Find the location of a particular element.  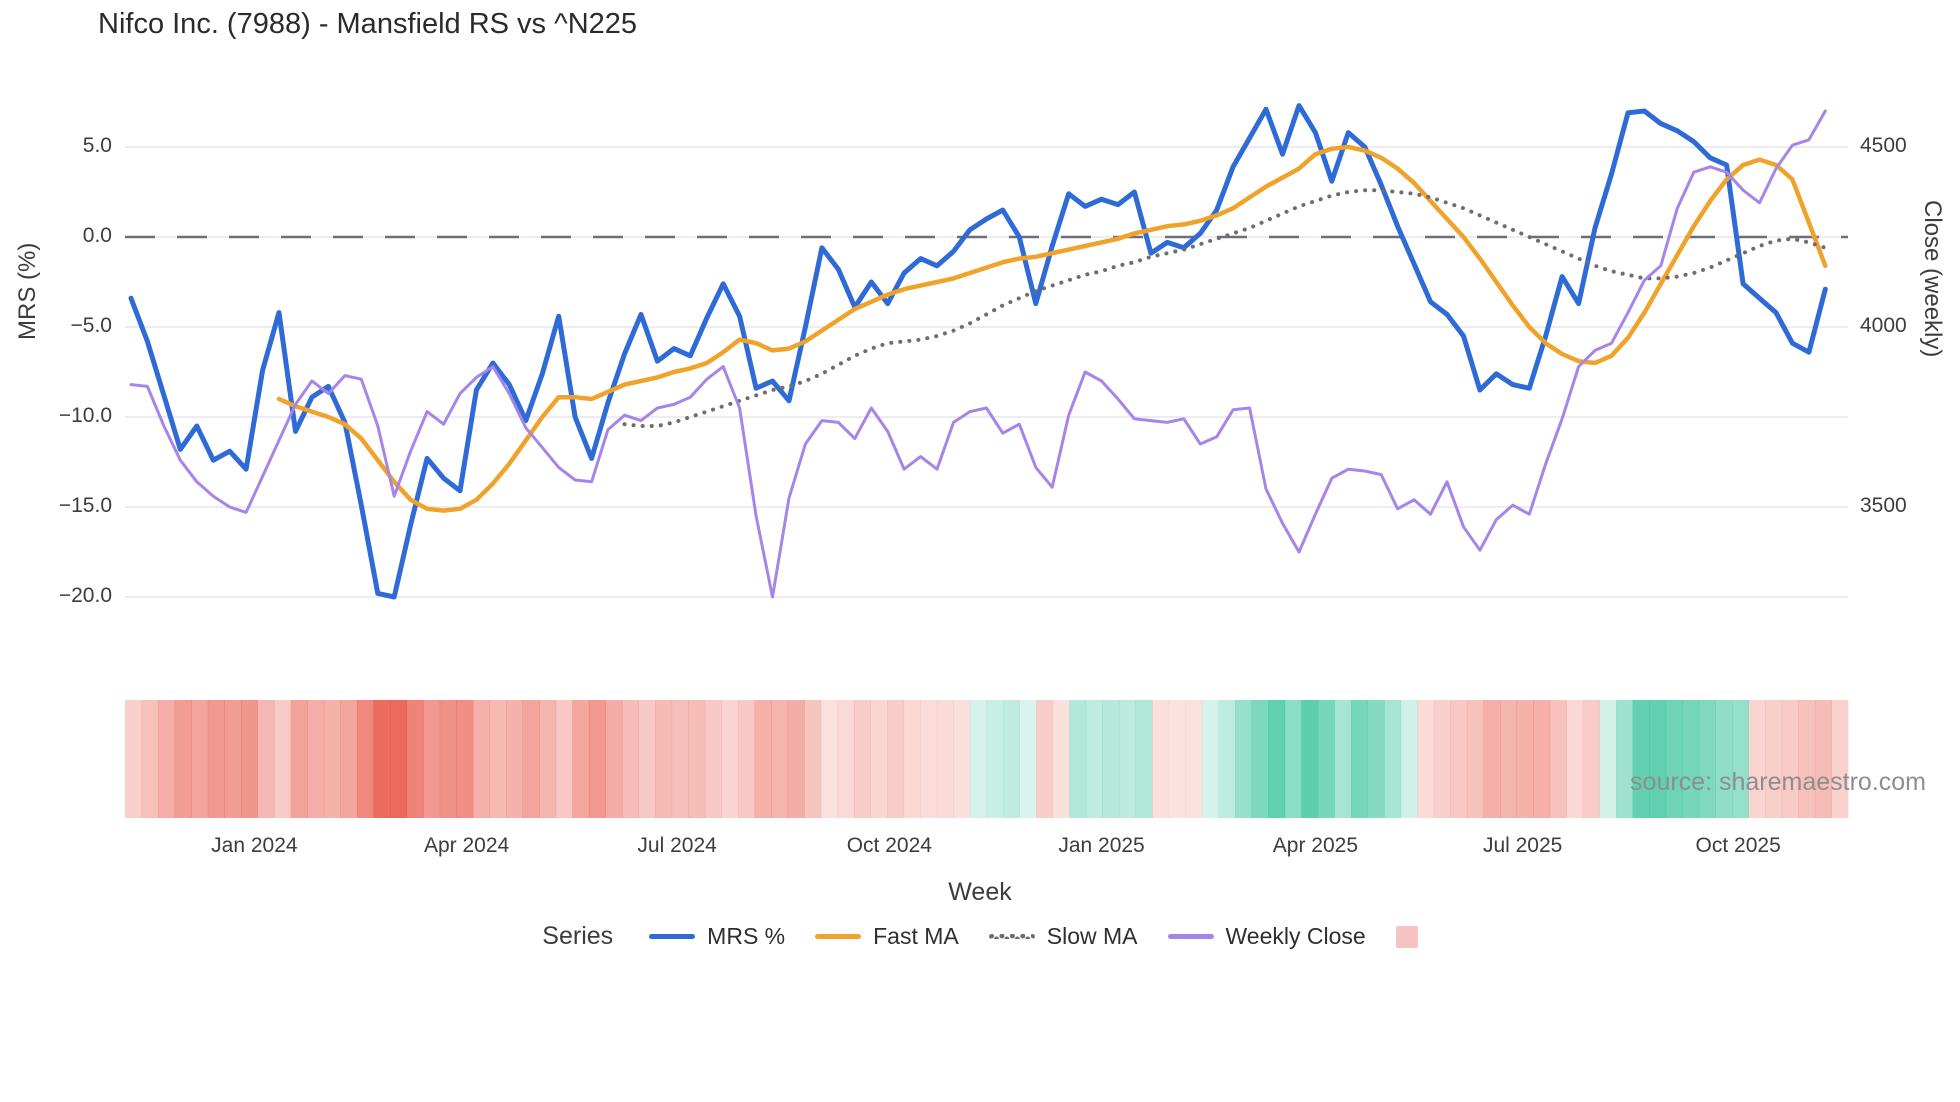

line-swatch-icon is located at coordinates (1190, 936).